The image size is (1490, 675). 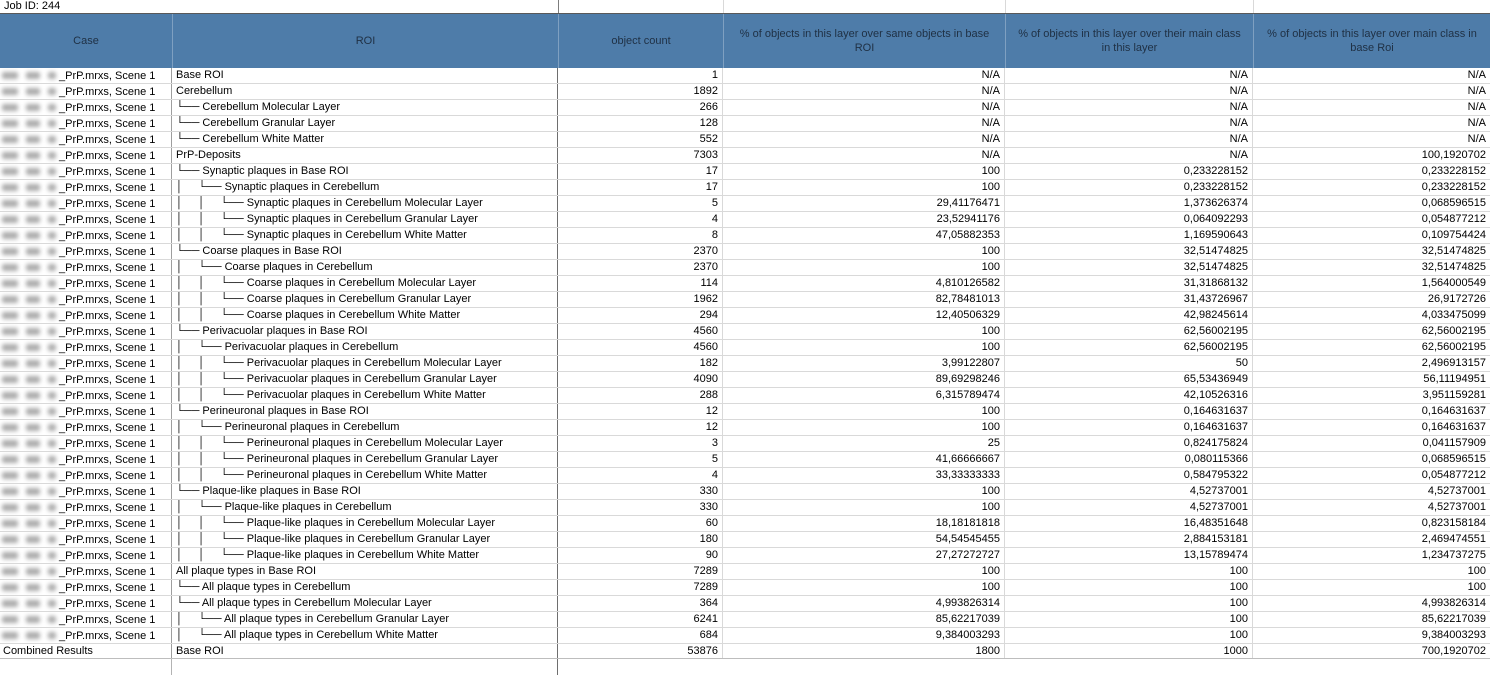 What do you see at coordinates (365, 139) in the screenshot?
I see `roi-cell: └── Cerebellum White Matter` at bounding box center [365, 139].